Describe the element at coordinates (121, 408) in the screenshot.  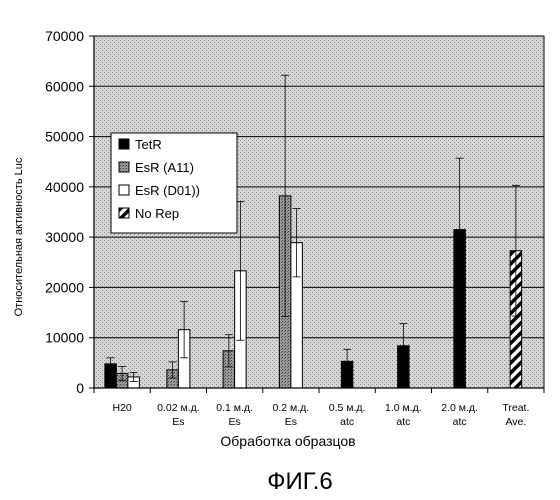
I see `x-tick-label: H20` at that location.